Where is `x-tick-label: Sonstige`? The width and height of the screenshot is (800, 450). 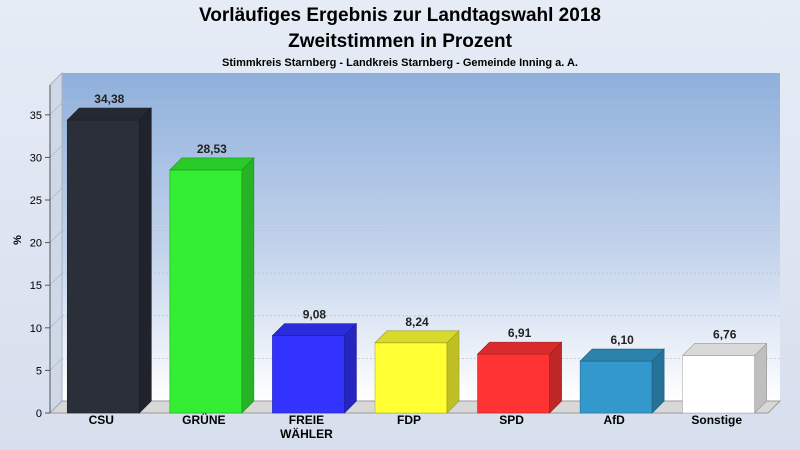
x-tick-label: Sonstige is located at coordinates (716, 420).